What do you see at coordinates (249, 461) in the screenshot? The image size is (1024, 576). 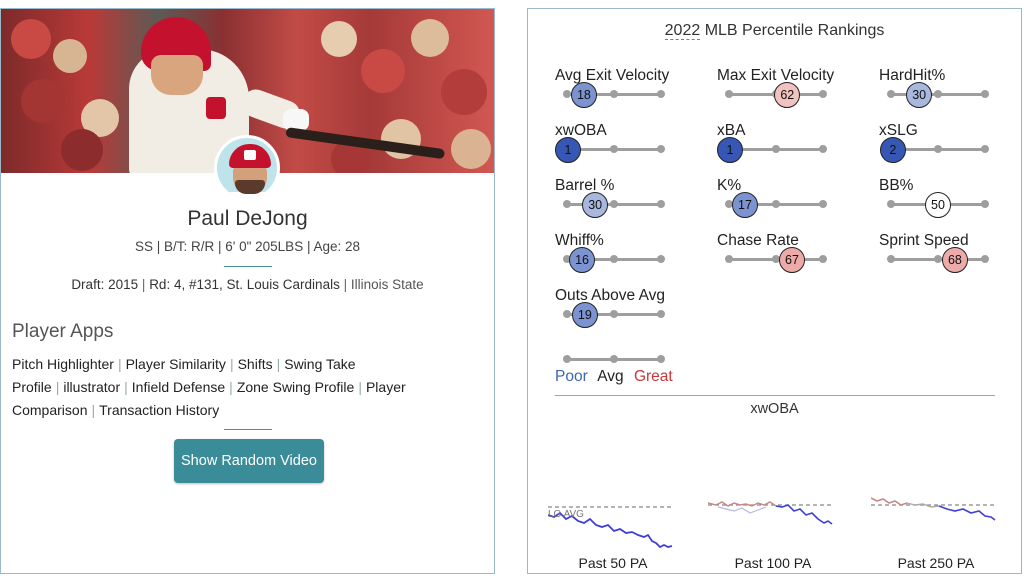 I see `show-random-video-button: Show Random Video` at bounding box center [249, 461].